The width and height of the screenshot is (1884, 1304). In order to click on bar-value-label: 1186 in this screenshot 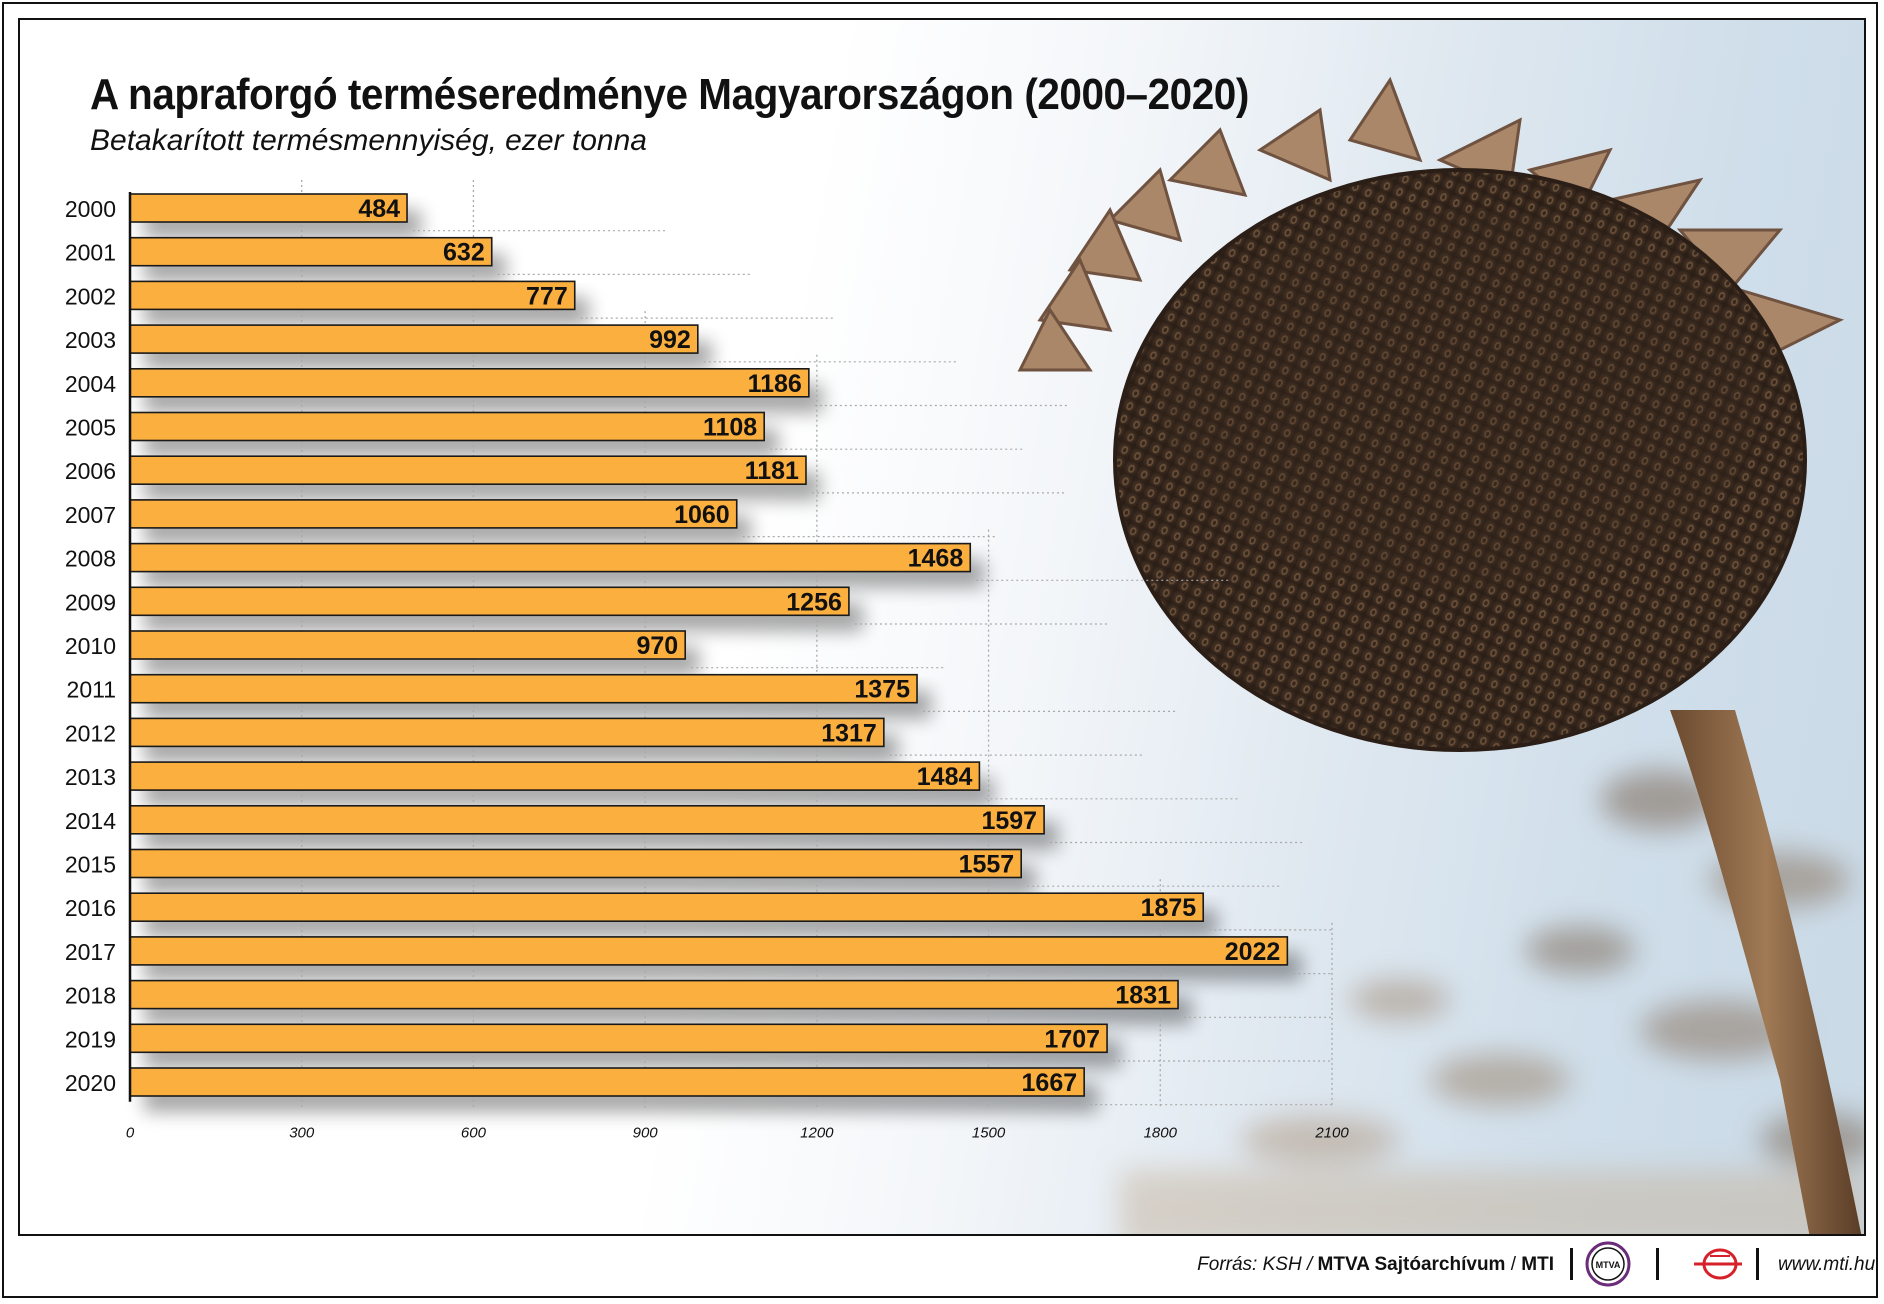, I will do `click(775, 384)`.